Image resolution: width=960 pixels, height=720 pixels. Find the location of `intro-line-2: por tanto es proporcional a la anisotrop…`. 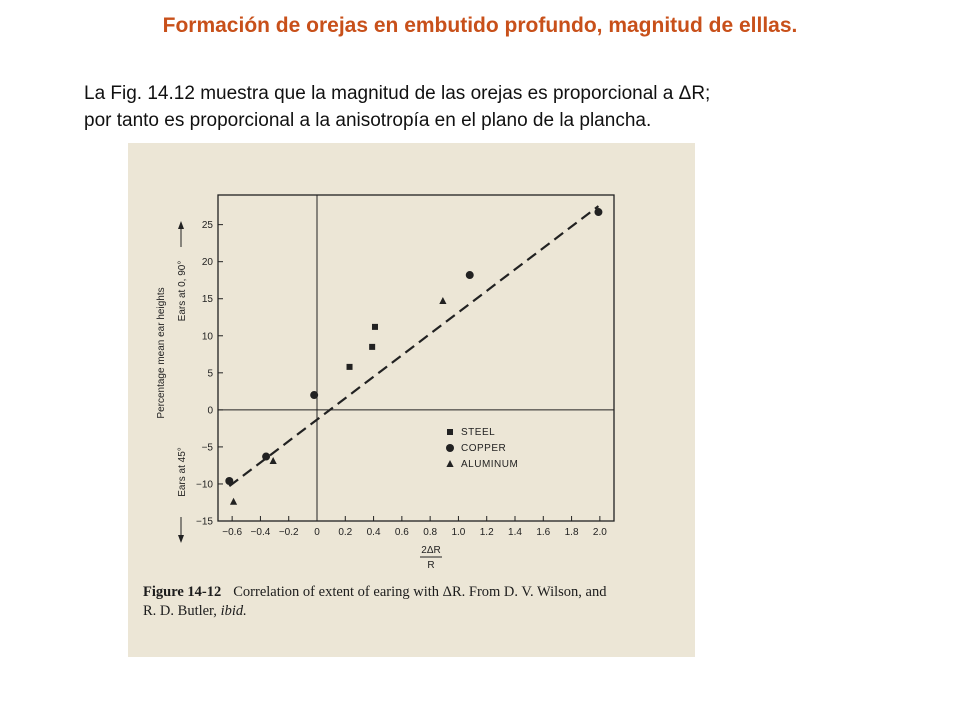

intro-line-2: por tanto es proporcional a la anisotrop… is located at coordinates (368, 120).